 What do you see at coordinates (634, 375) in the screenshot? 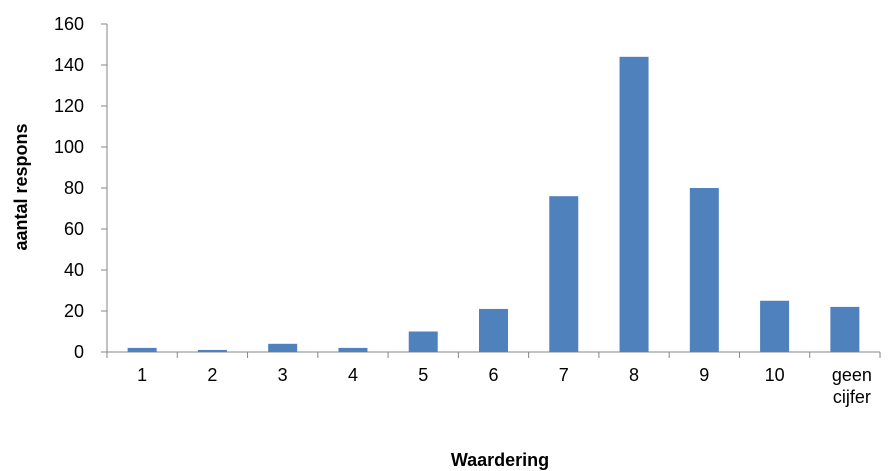
I see `x-tick-label: 8` at bounding box center [634, 375].